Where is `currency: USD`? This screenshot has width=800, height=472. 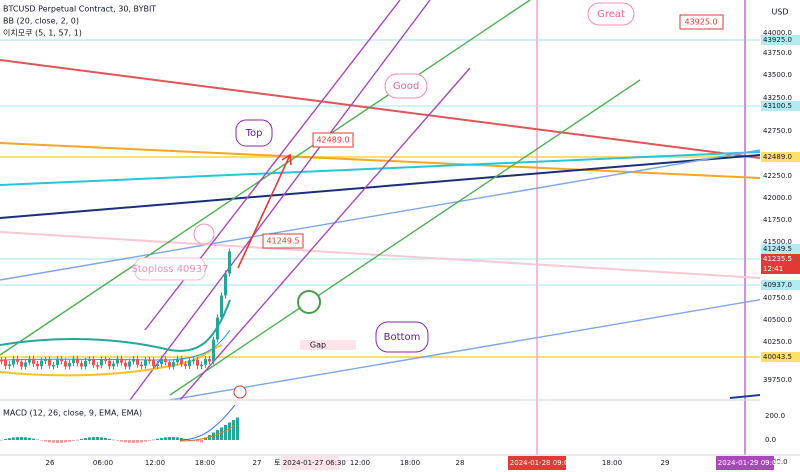
currency: USD is located at coordinates (779, 12).